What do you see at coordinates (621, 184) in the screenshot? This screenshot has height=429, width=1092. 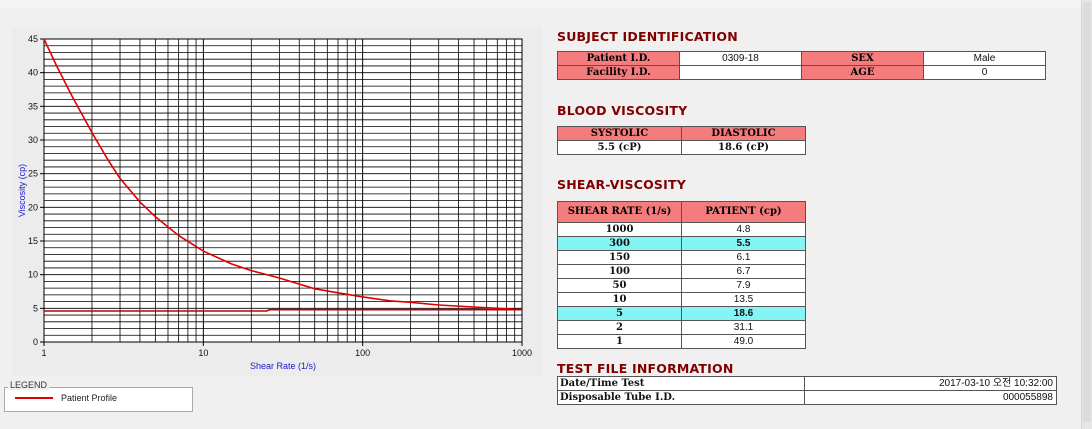 I see `shear-viscosity-title: SHEAR-VISCOSITY` at bounding box center [621, 184].